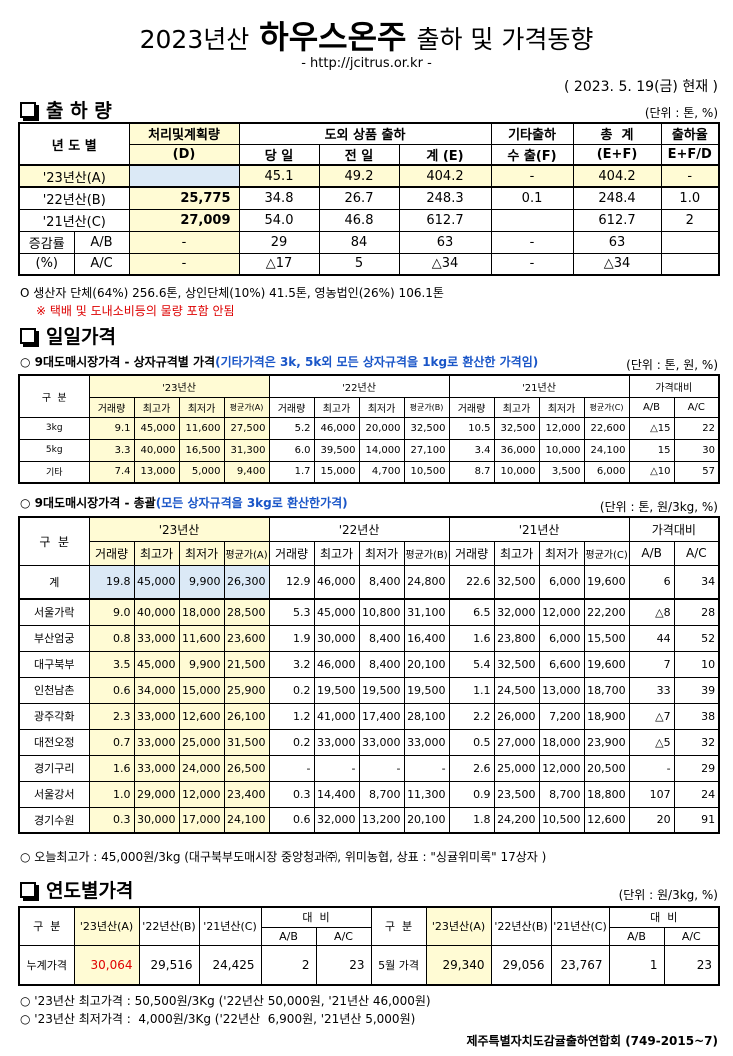  What do you see at coordinates (169, 965) in the screenshot?
I see `table-cell: 29,516` at bounding box center [169, 965].